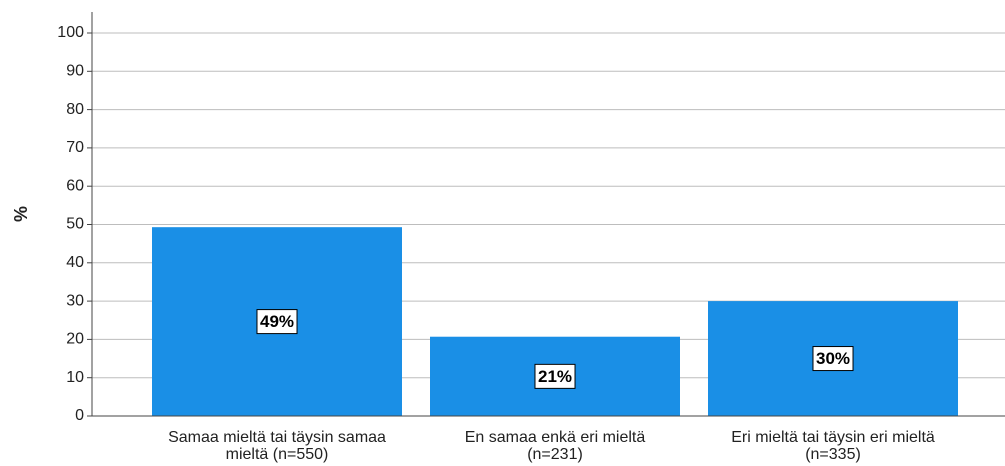 The height and width of the screenshot is (466, 1005). What do you see at coordinates (75, 147) in the screenshot?
I see `y-tick-label: 70` at bounding box center [75, 147].